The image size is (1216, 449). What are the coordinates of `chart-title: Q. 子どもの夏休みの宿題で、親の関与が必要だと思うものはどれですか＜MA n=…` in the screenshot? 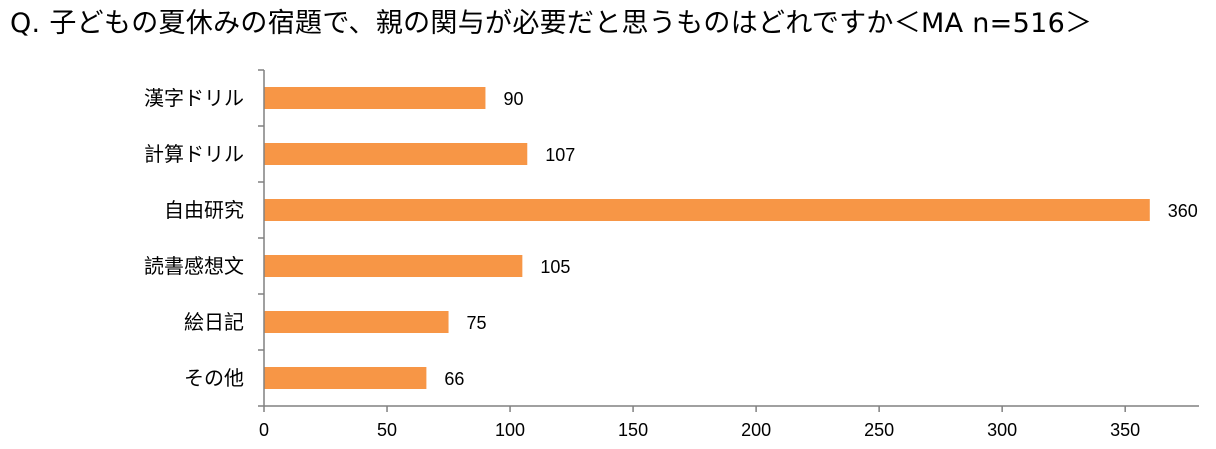 It's located at (551, 23).